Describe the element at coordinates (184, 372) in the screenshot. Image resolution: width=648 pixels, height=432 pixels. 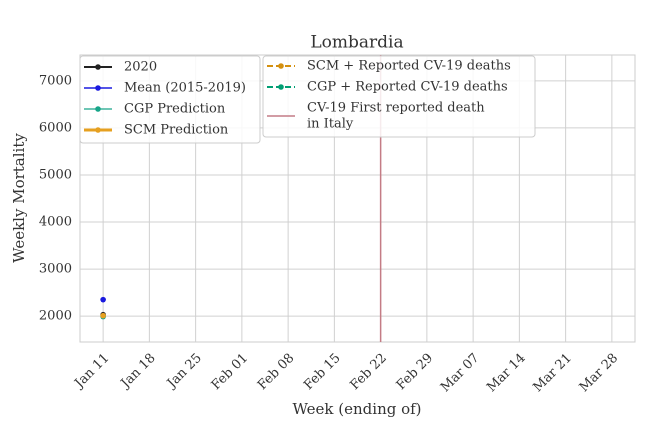
I see `x-tick-label: Jan 25` at that location.